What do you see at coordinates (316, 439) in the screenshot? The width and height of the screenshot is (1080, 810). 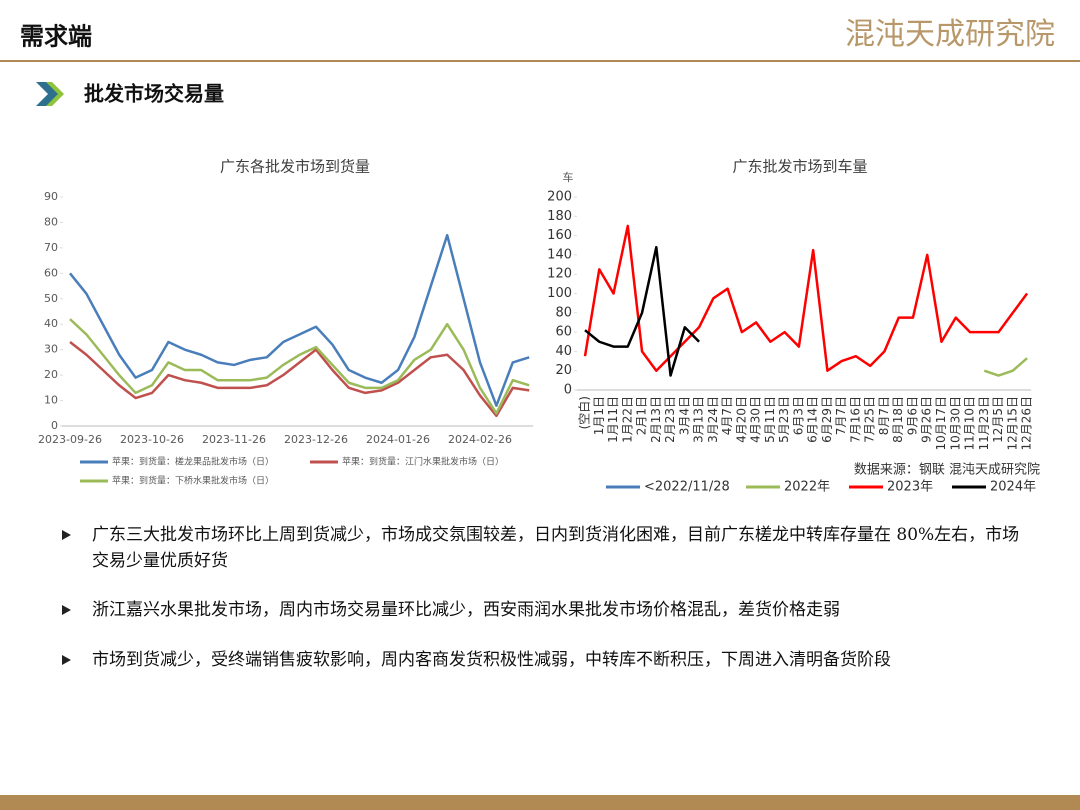 I see `x-tick-label: 2023-12-26` at bounding box center [316, 439].